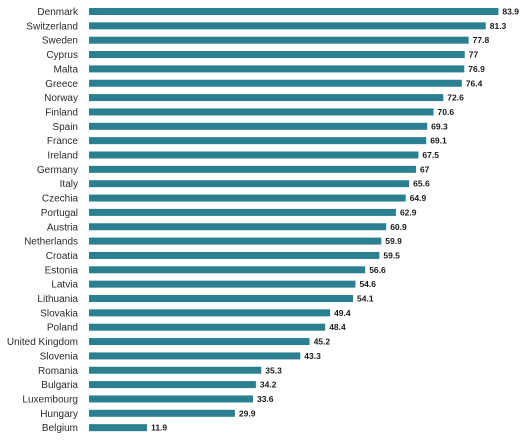 This screenshot has width=530, height=442. Describe the element at coordinates (258, 126) in the screenshot. I see `bar-spain` at that location.